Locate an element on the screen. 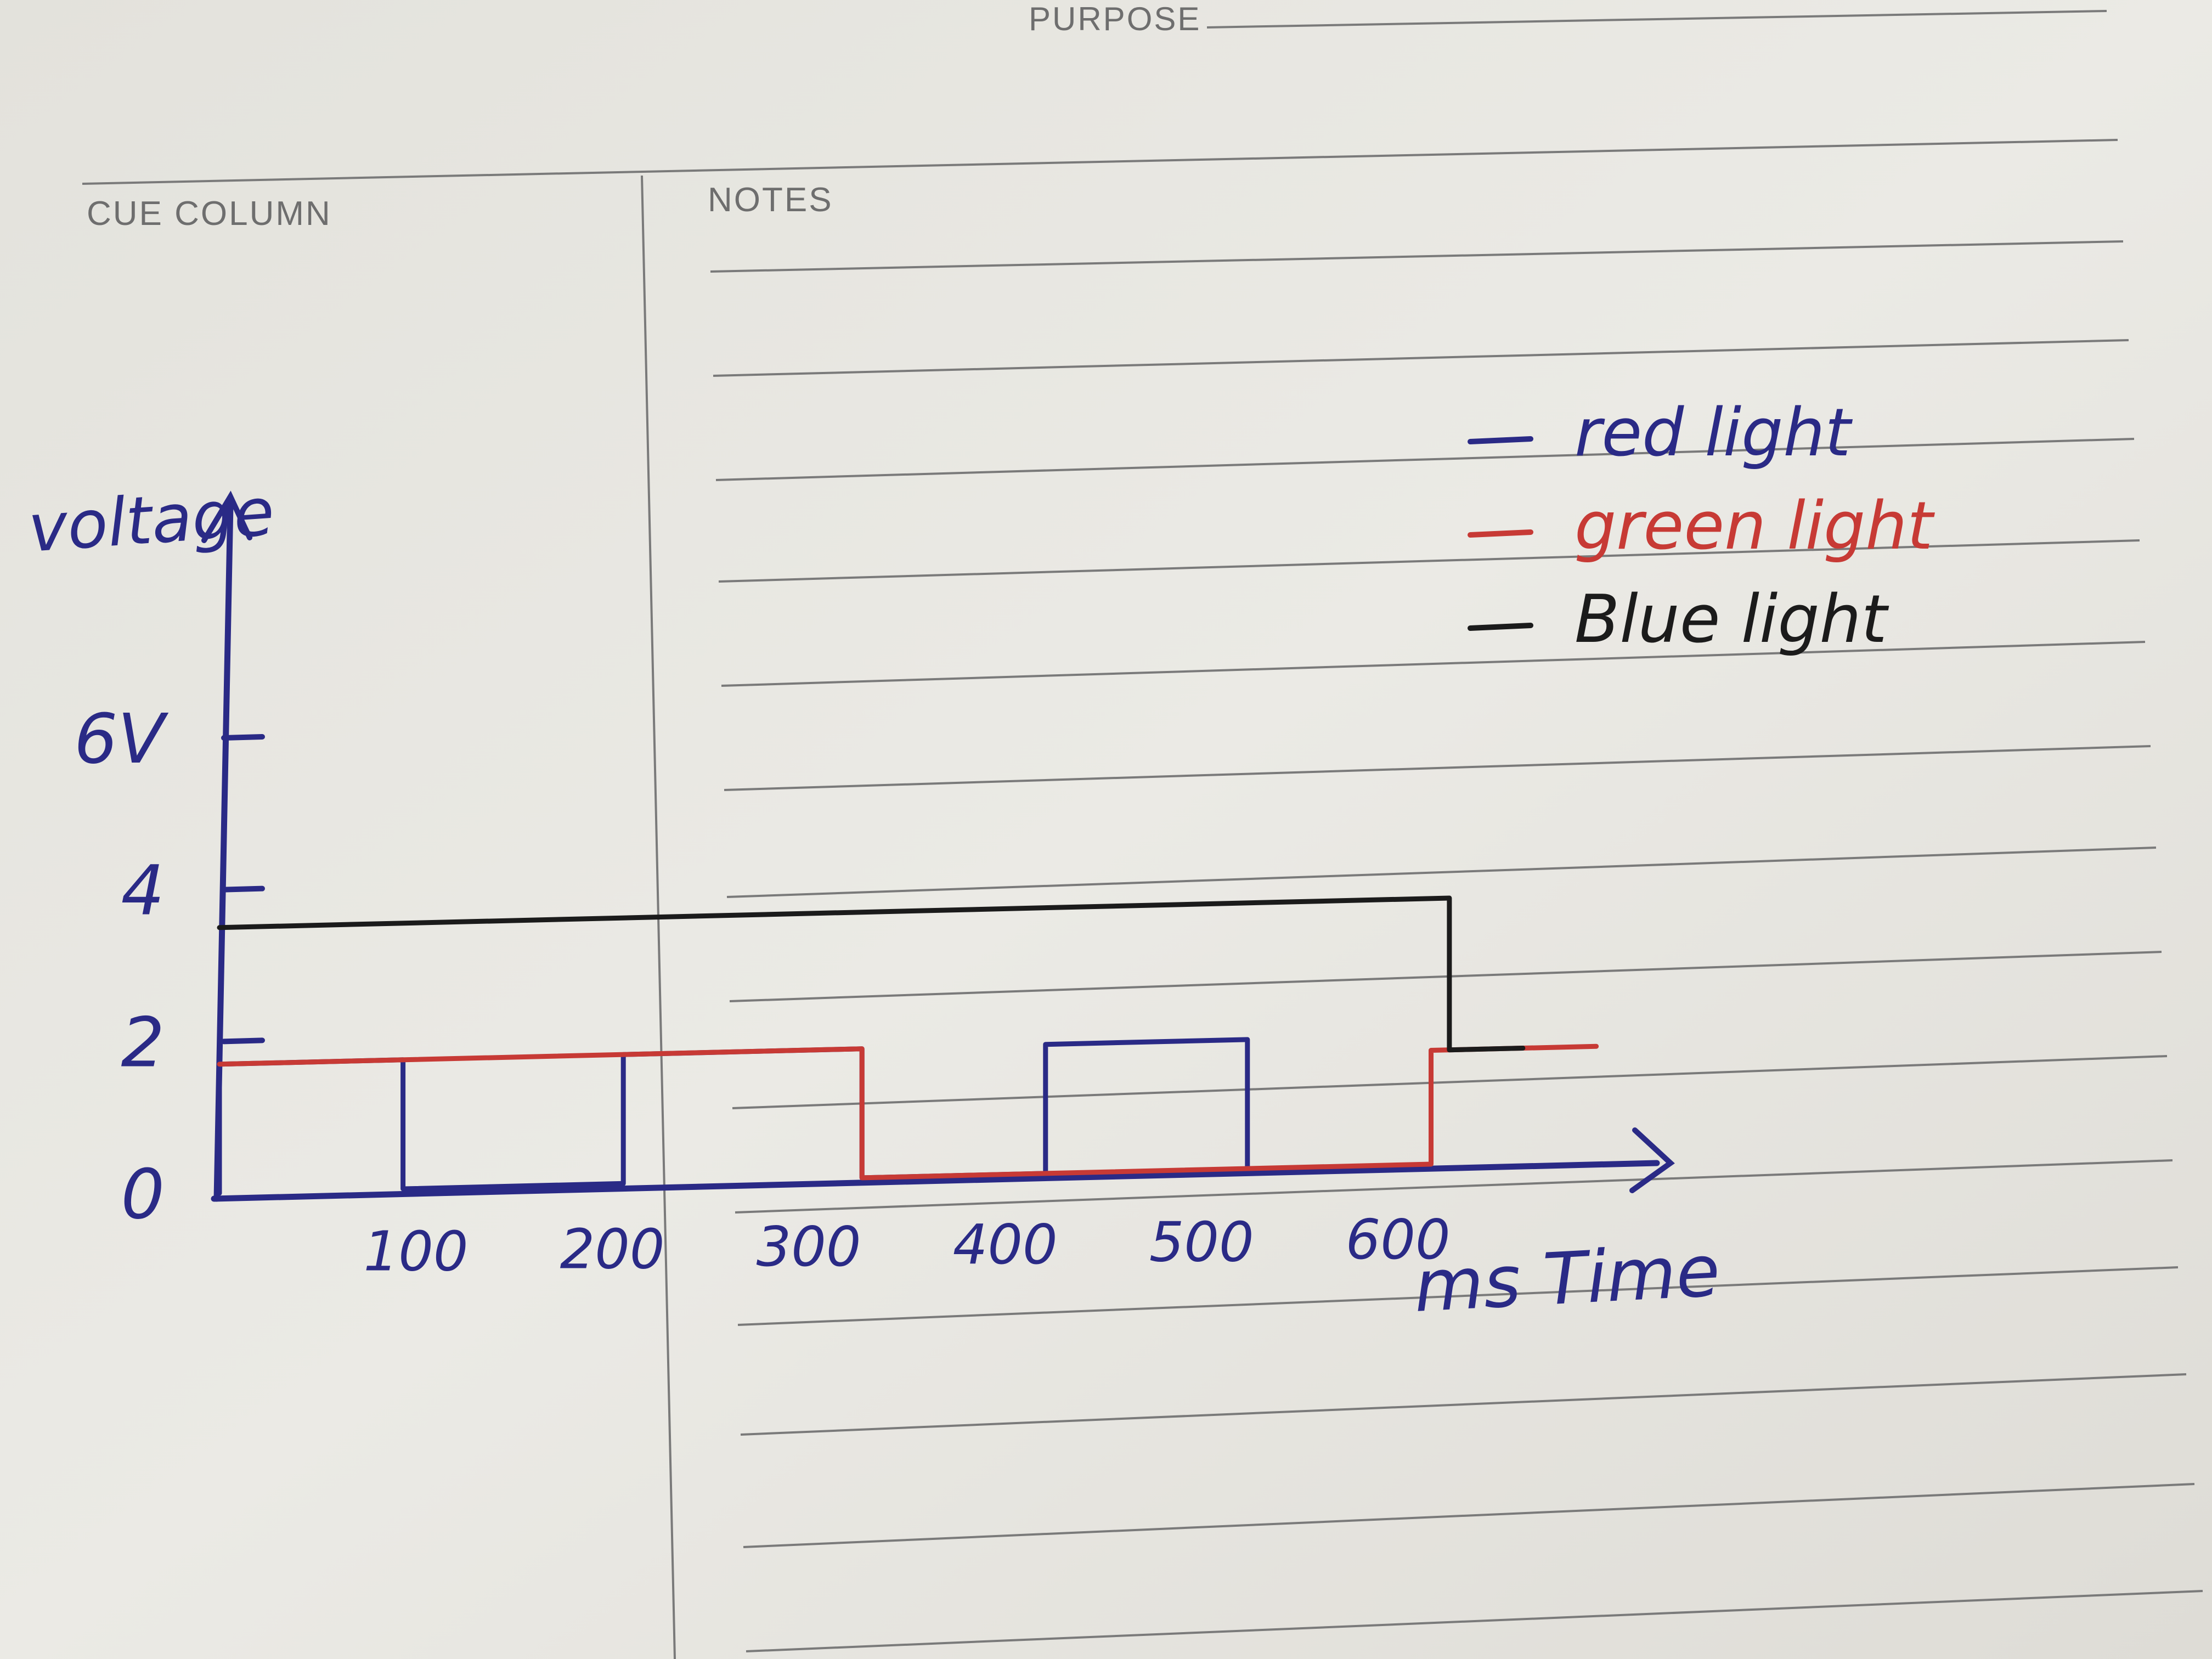 This screenshot has height=1659, width=2212. header-rule is located at coordinates (1100, 162).